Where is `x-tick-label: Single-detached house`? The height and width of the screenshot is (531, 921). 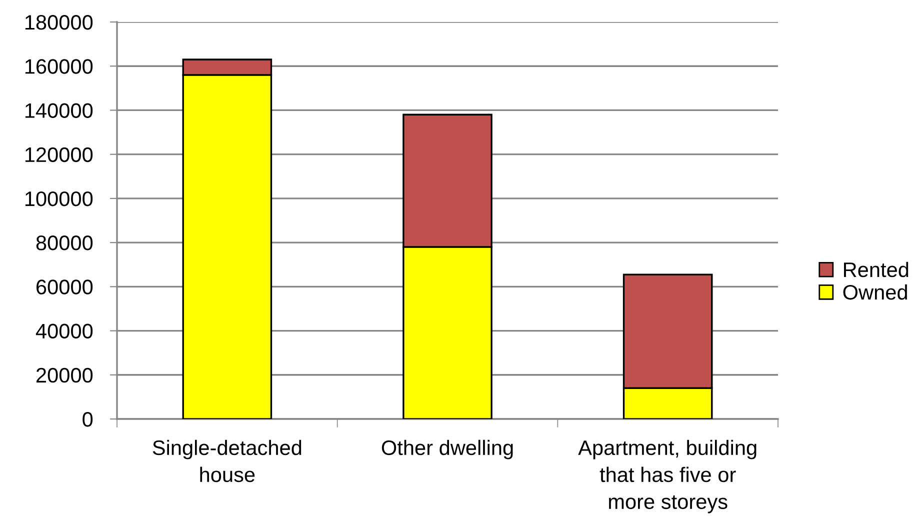 x-tick-label: Single-detached house is located at coordinates (227, 461).